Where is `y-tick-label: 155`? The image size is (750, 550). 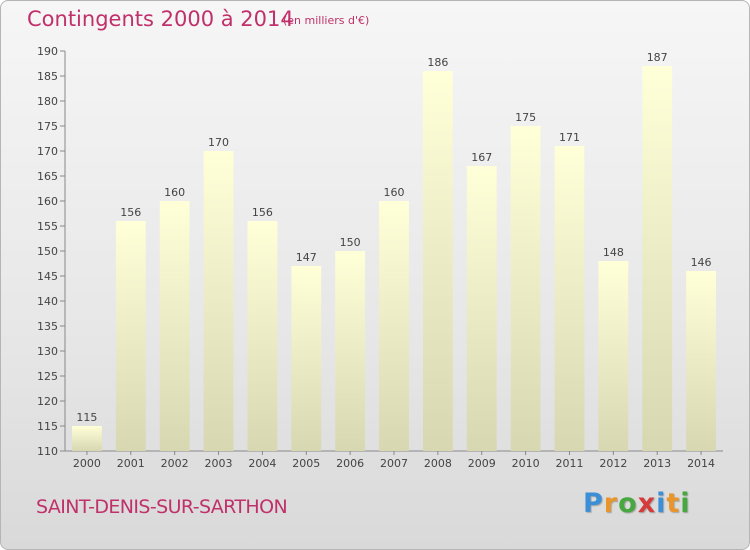
y-tick-label: 155 is located at coordinates (47, 226).